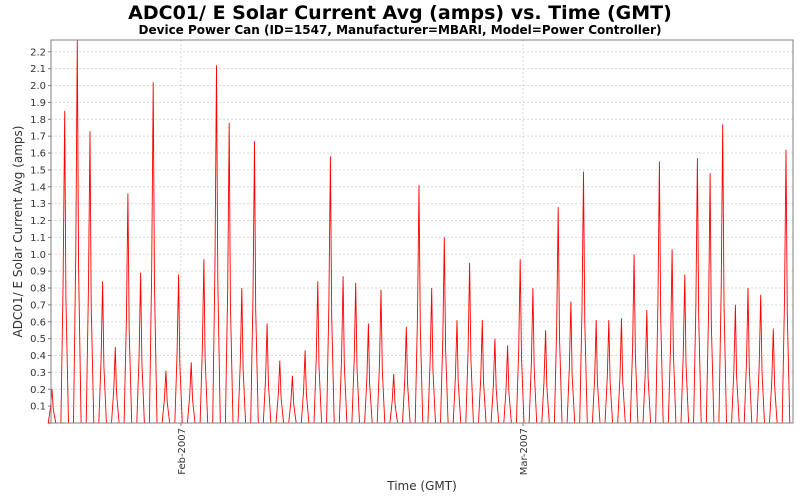 The width and height of the screenshot is (800, 500). I want to click on y-tick-label: 1.0, so click(38, 255).